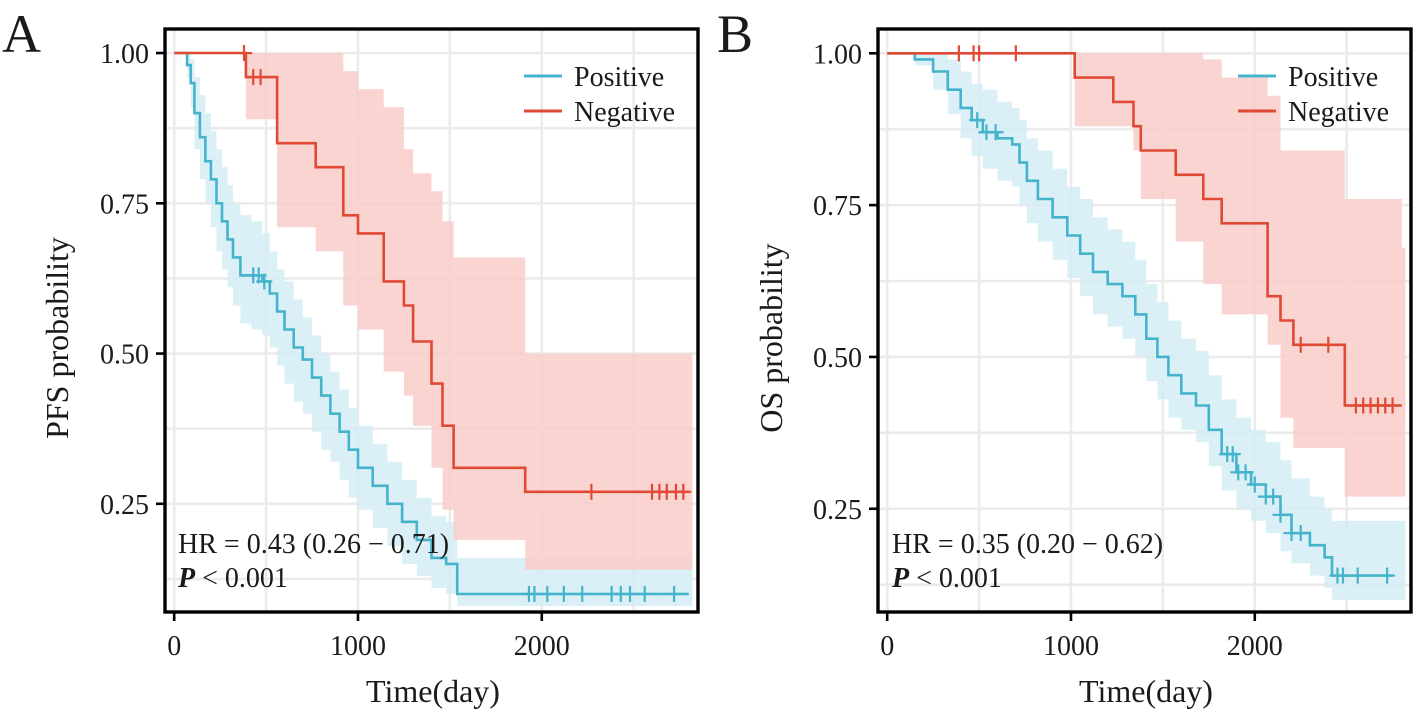 The image size is (1417, 713). What do you see at coordinates (21, 34) in the screenshot?
I see `panel-a-label: A` at bounding box center [21, 34].